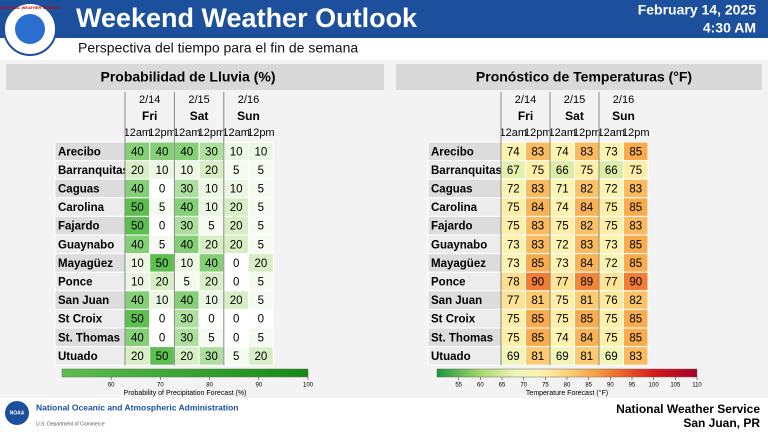  What do you see at coordinates (562, 190) in the screenshot?
I see `value-text: 71` at bounding box center [562, 190].